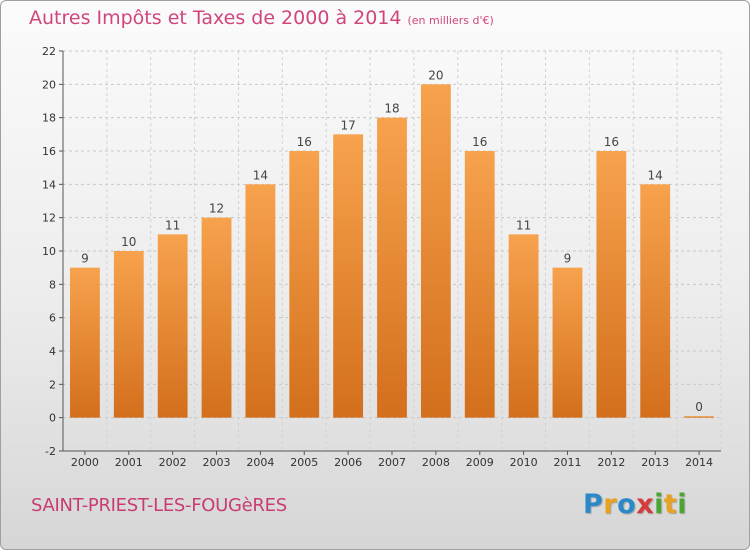 Image resolution: width=750 pixels, height=550 pixels. What do you see at coordinates (52, 351) in the screenshot?
I see `y-tick-label: 4` at bounding box center [52, 351].